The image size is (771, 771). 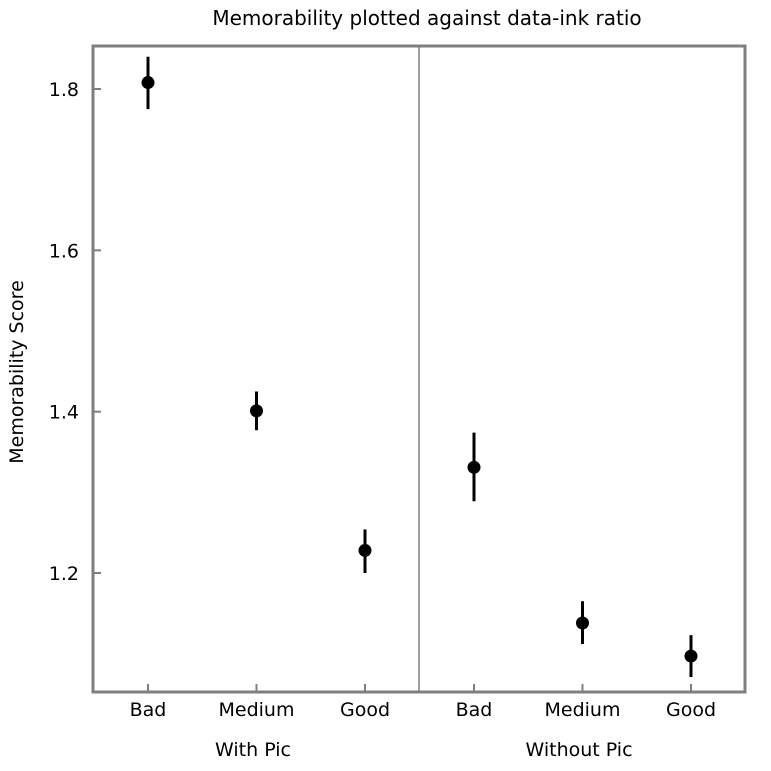 I want to click on y-tick-label: 1.8, so click(x=64, y=90).